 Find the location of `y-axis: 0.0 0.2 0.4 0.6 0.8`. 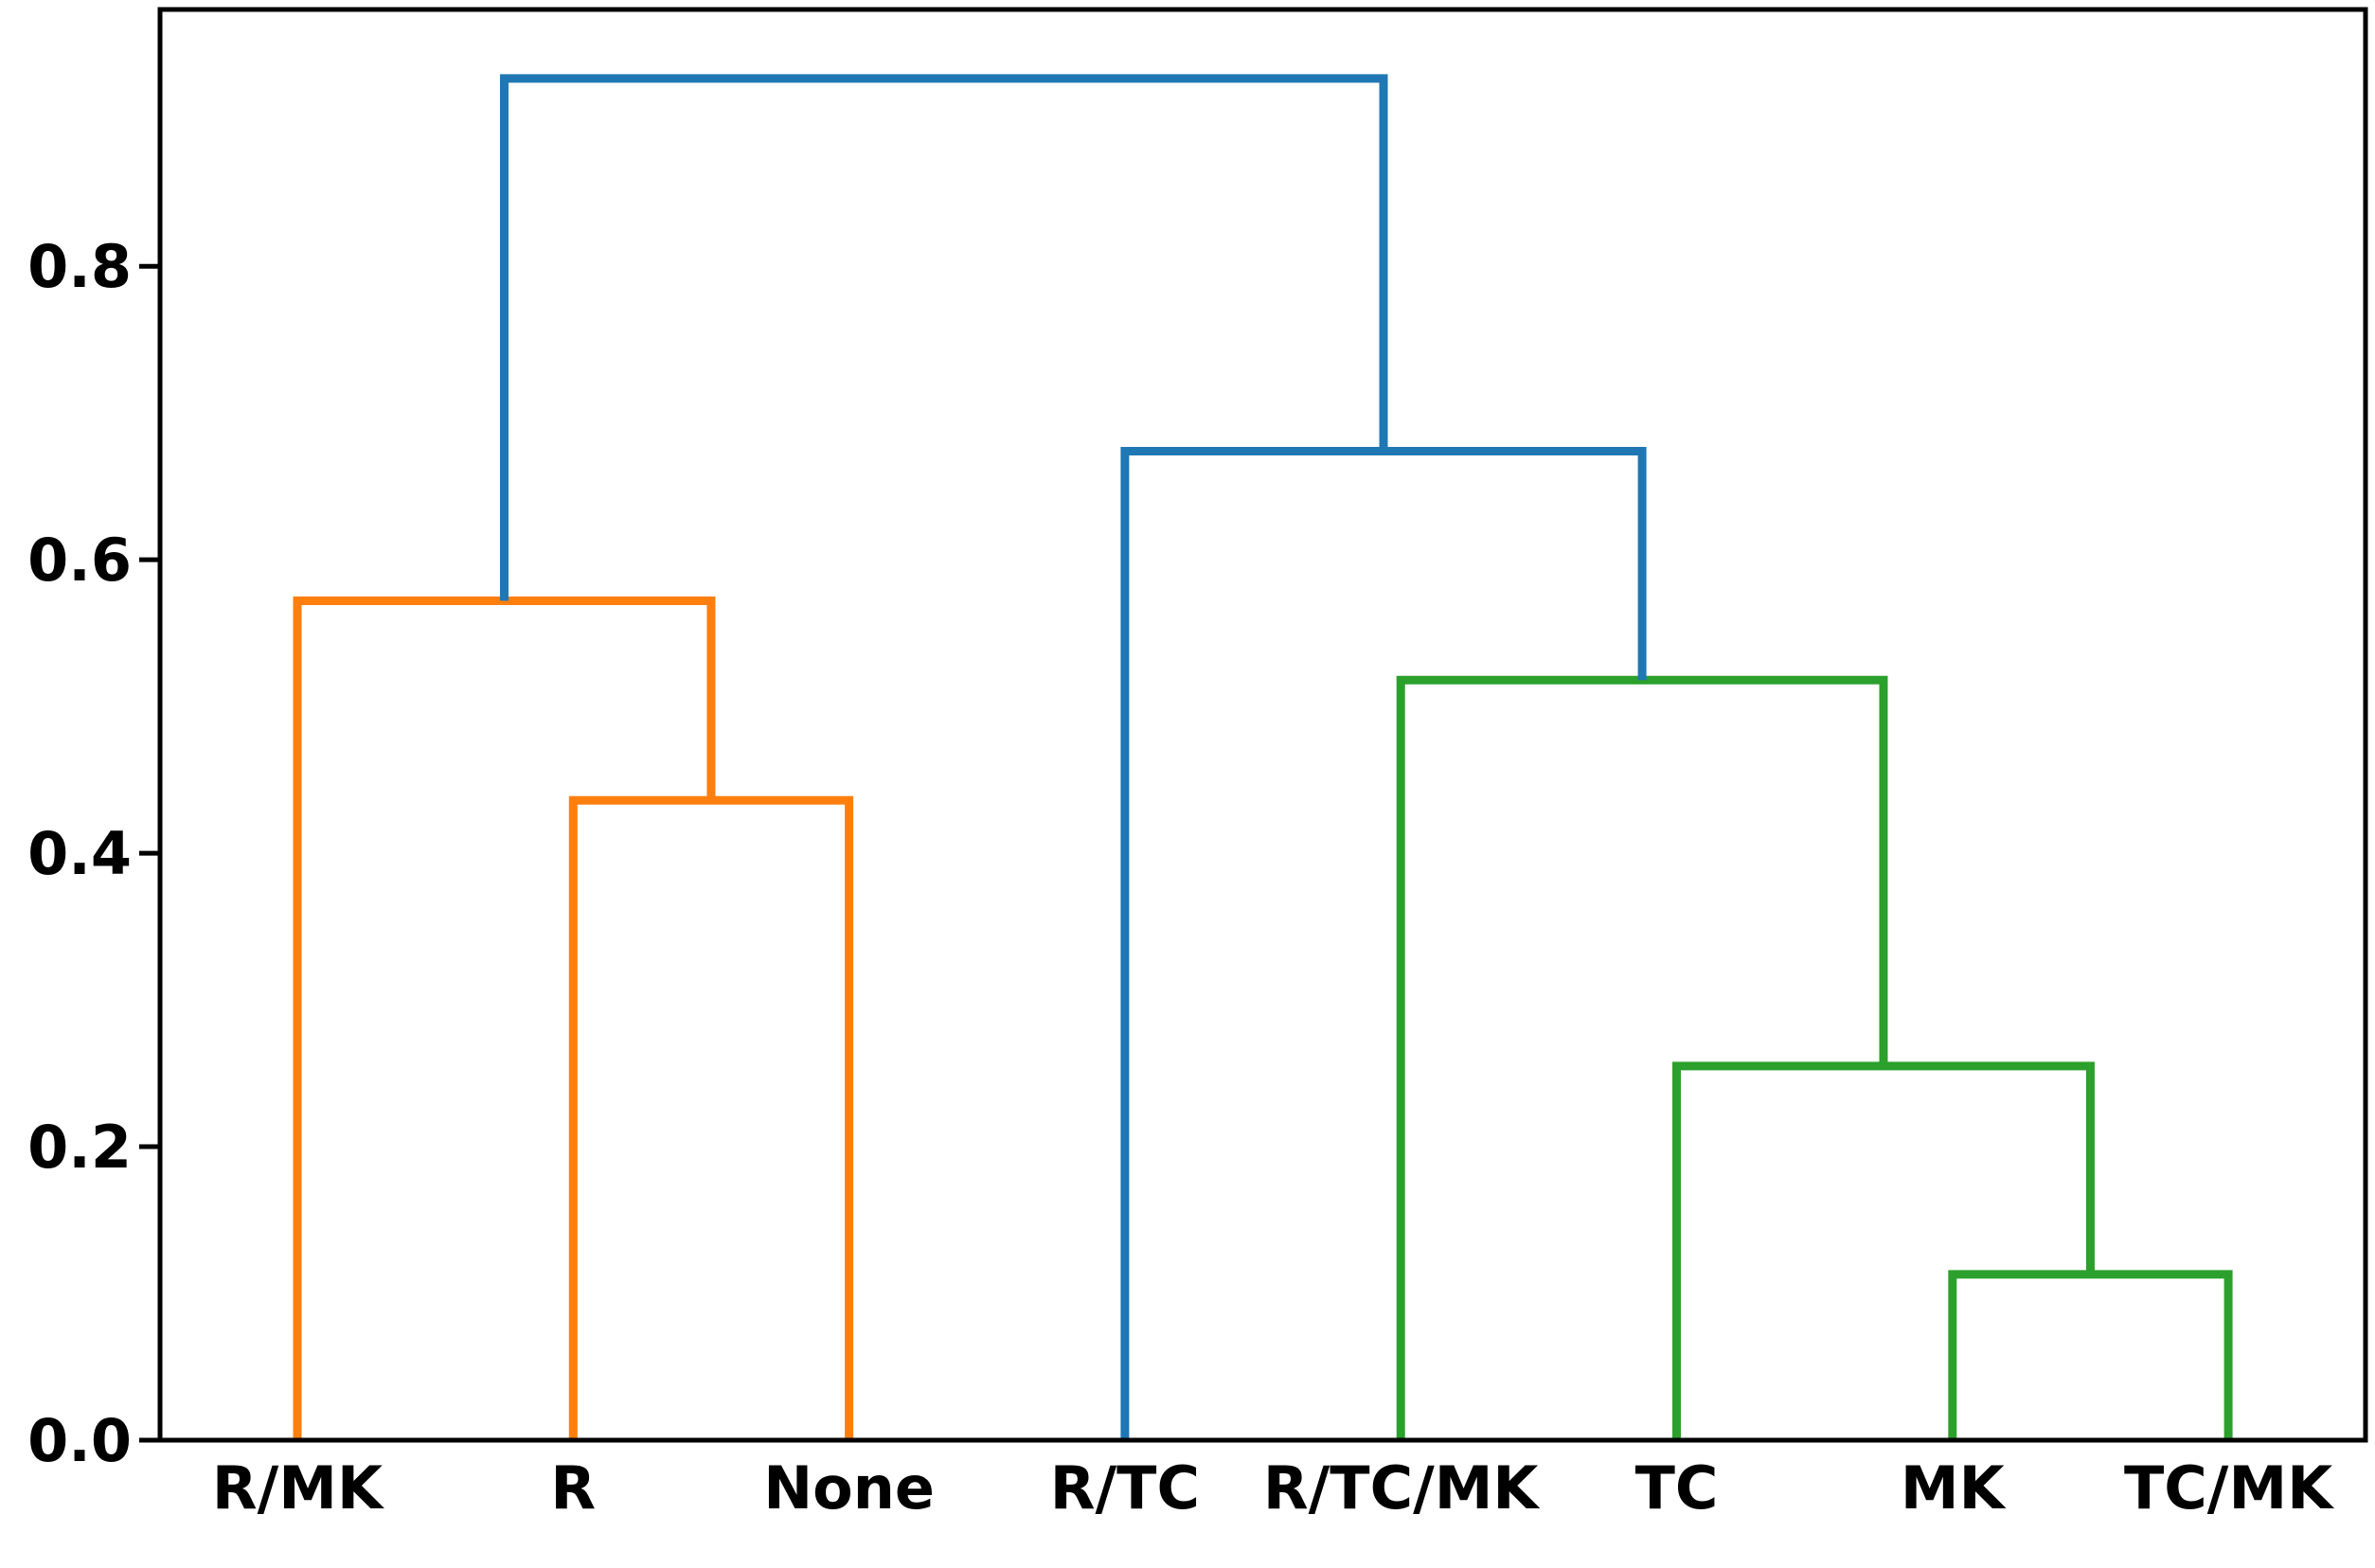

y-axis: 0.0 0.2 0.4 0.6 0.8 is located at coordinates (94, 853).